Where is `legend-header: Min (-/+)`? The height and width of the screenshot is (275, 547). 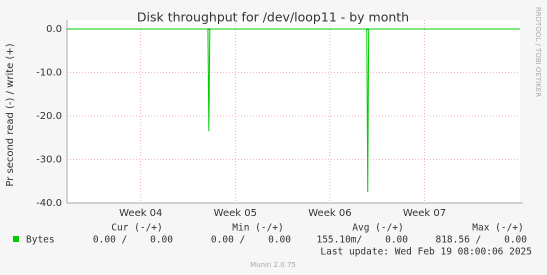 legend-header: Min (-/+) is located at coordinates (257, 228).